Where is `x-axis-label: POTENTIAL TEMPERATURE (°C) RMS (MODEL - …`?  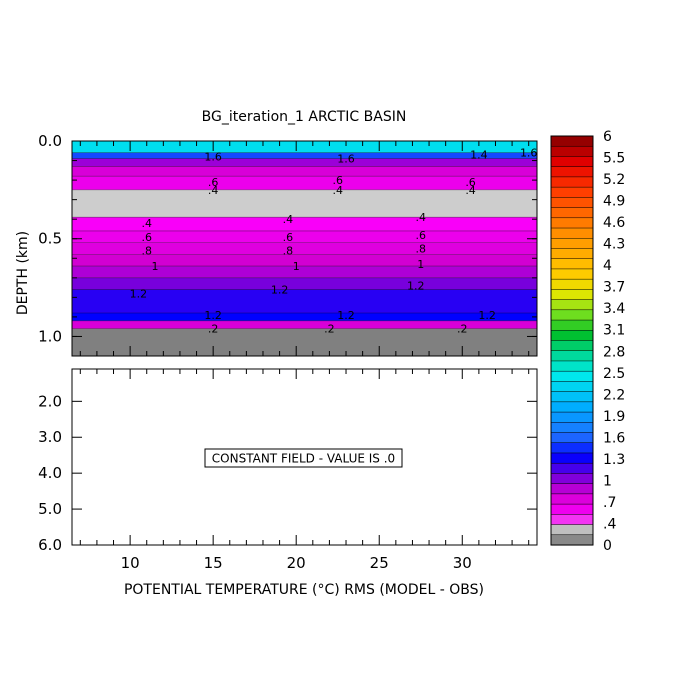
x-axis-label: POTENTIAL TEMPERATURE (°C) RMS (MODEL - … is located at coordinates (304, 590).